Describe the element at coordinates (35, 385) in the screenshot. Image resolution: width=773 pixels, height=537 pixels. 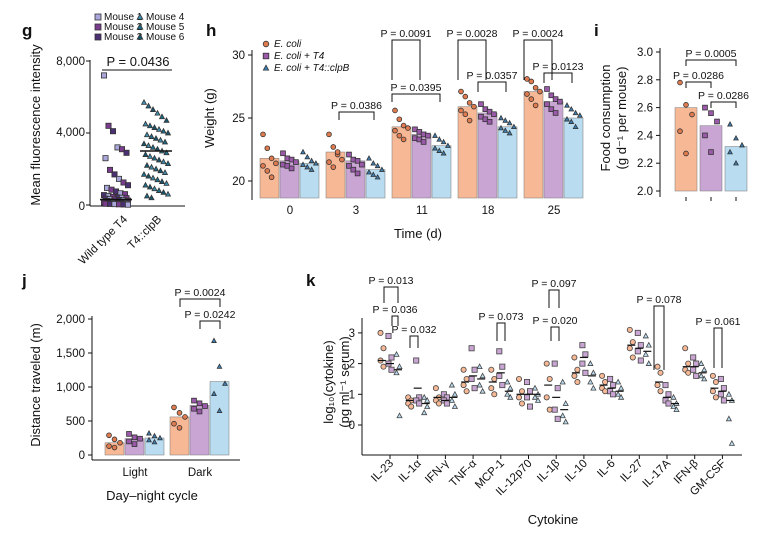
I see `j-ylabel: Distance traveled (m)` at that location.